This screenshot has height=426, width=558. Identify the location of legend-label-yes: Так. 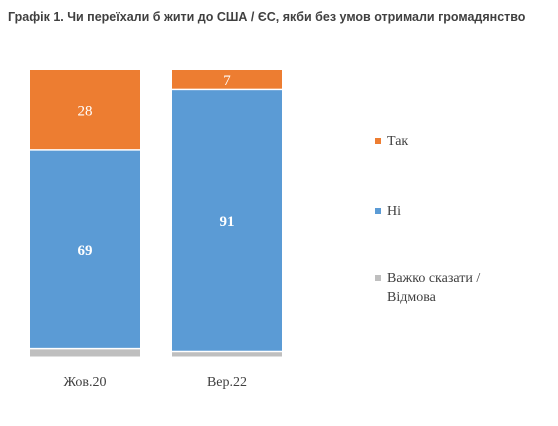
(398, 141).